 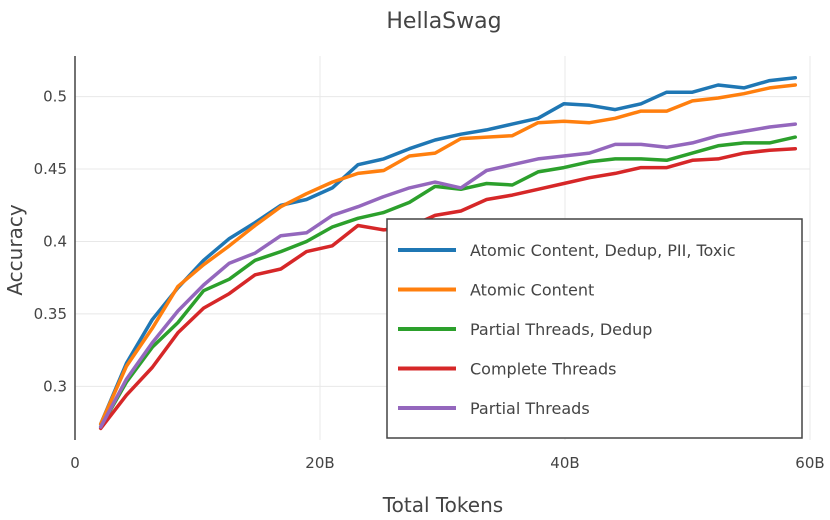 What do you see at coordinates (55, 97) in the screenshot?
I see `y-tick-label: 0.5` at bounding box center [55, 97].